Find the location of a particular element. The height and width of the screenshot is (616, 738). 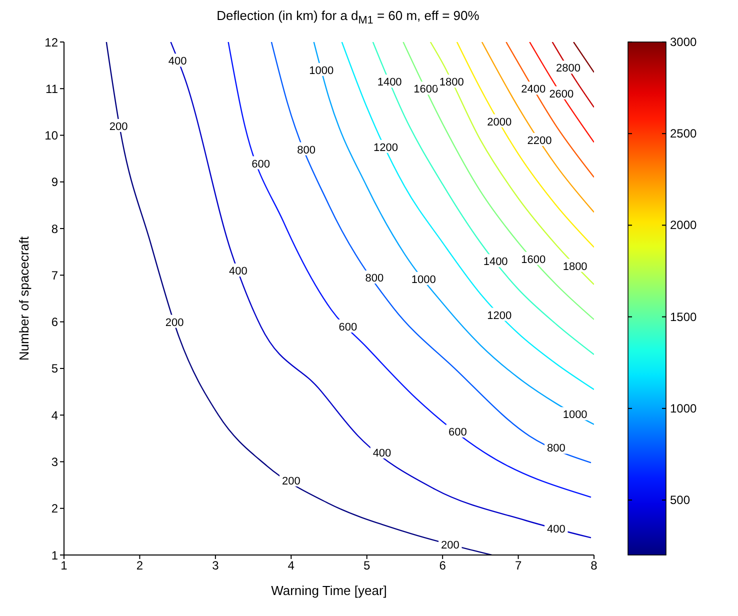

y-tick-label: 3 is located at coordinates (54, 461).